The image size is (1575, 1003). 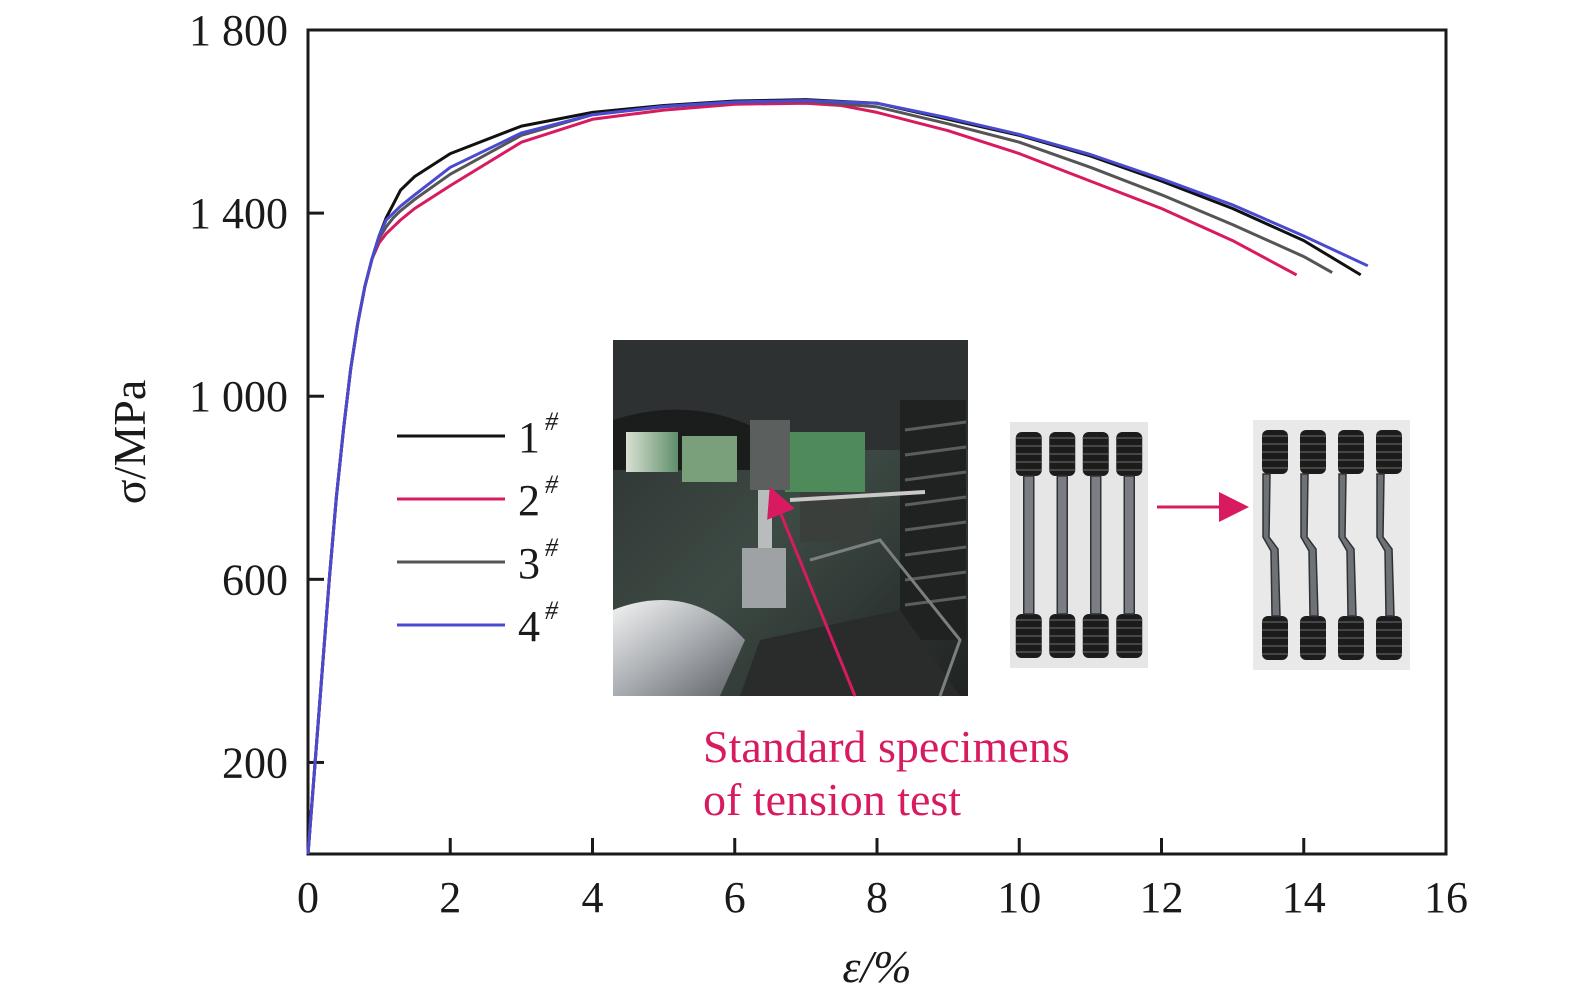 I want to click on x-tick-label: 16, so click(x=1446, y=897).